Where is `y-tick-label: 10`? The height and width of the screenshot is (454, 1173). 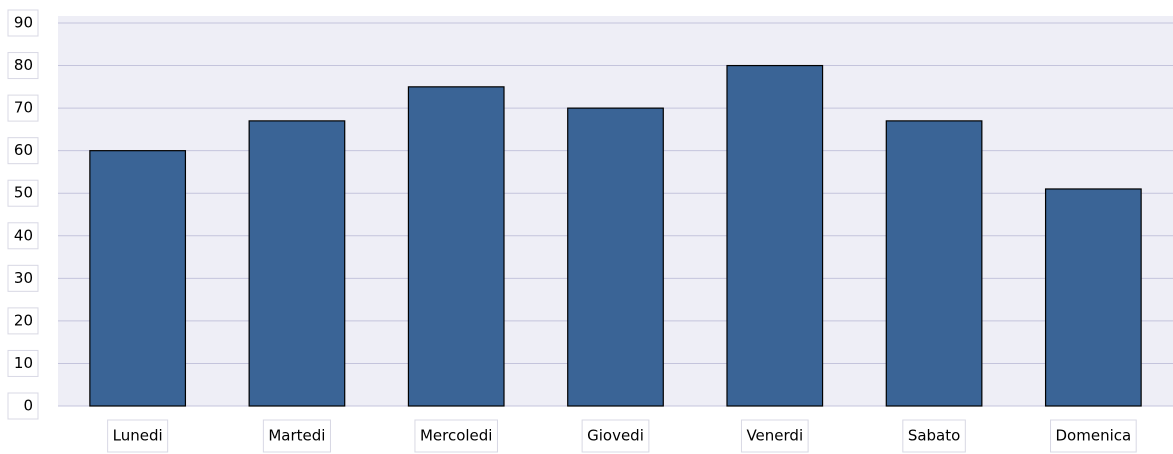 y-tick-label: 10 is located at coordinates (23, 363).